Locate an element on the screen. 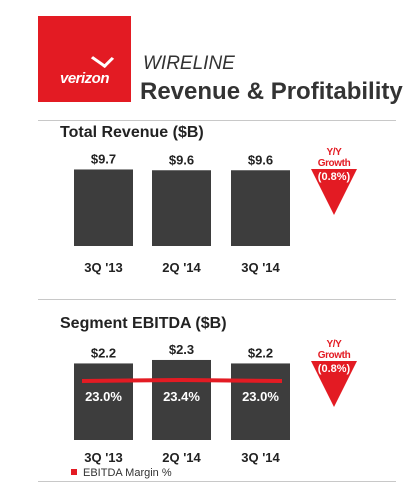 This screenshot has height=487, width=404. revenue-category-label: 3Q '13 is located at coordinates (103, 267).